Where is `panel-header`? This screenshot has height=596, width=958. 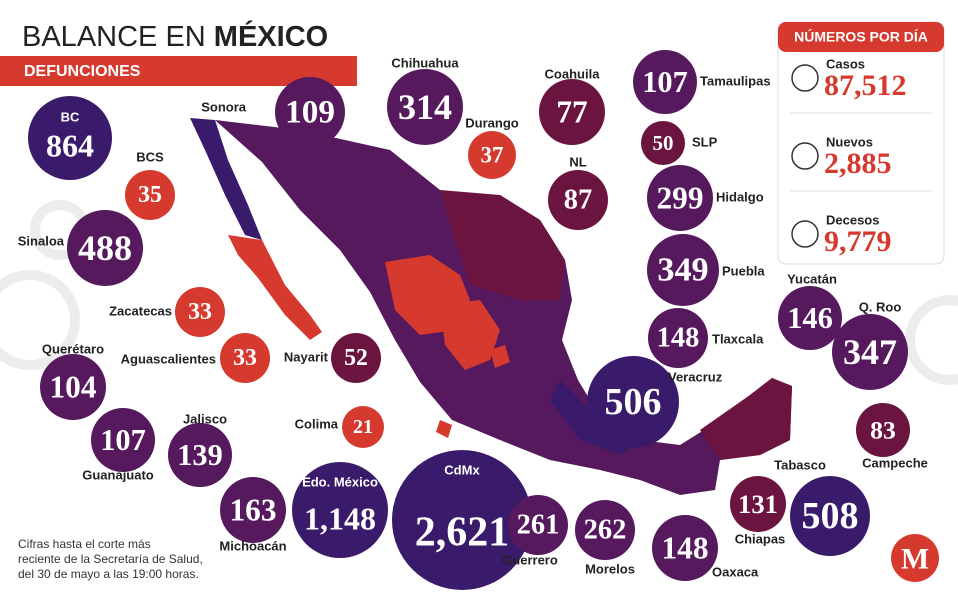
panel-header is located at coordinates (861, 37).